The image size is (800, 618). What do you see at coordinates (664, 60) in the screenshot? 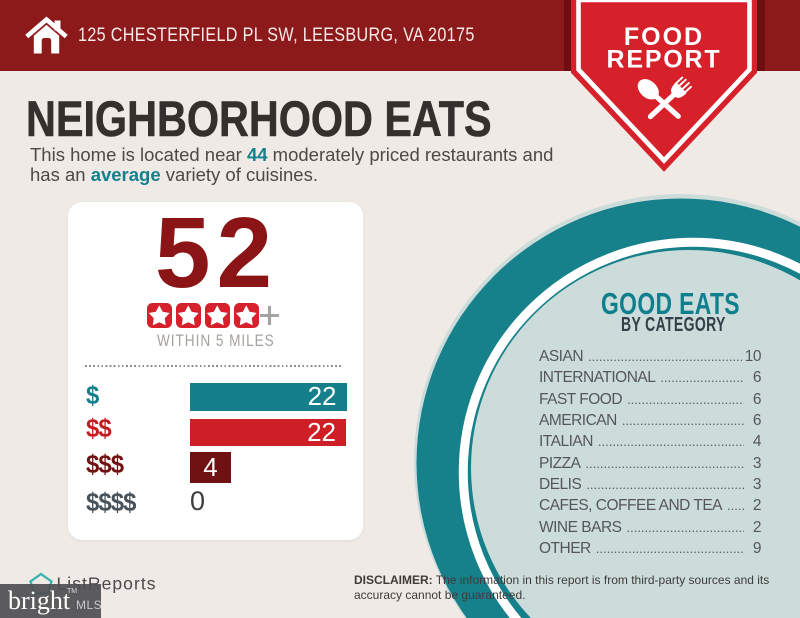
I see `svg-text: REPORT` at bounding box center [664, 60].